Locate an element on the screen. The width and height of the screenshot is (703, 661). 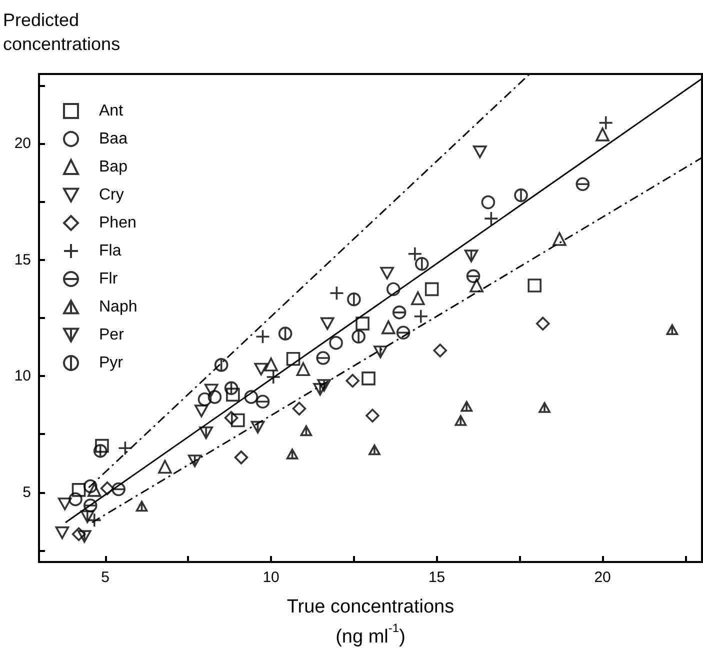
y-tick-label: 5 is located at coordinates (26, 492).